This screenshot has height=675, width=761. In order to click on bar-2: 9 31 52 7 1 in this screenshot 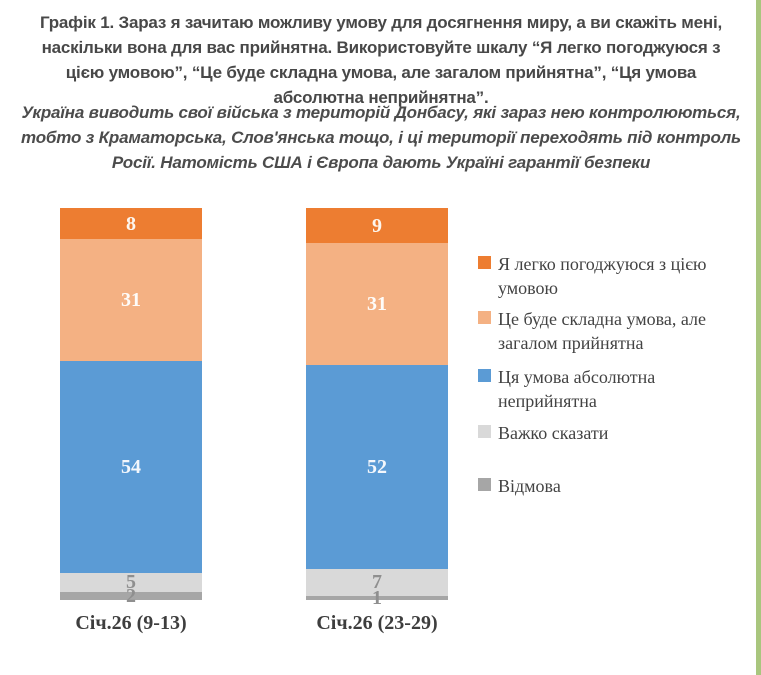, I will do `click(377, 408)`.